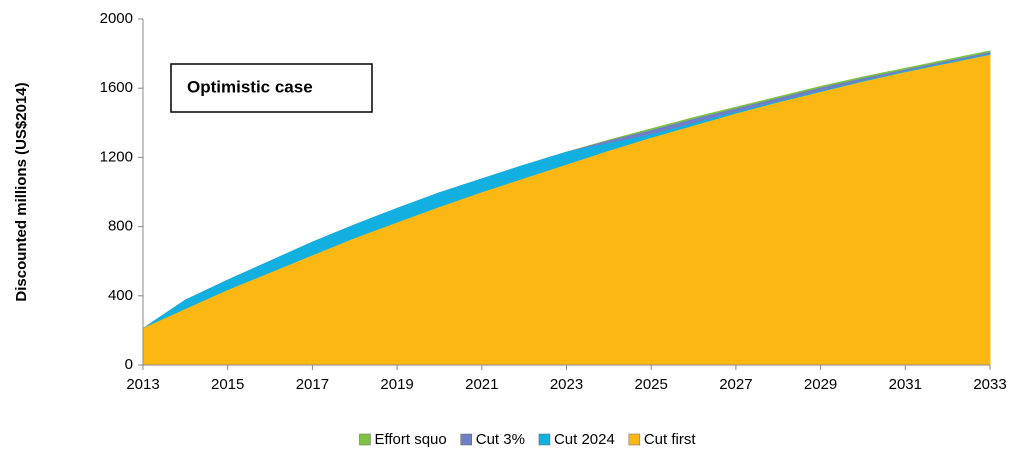 The width and height of the screenshot is (1015, 454). Describe the element at coordinates (142, 384) in the screenshot. I see `x-tick-label: 2013` at that location.